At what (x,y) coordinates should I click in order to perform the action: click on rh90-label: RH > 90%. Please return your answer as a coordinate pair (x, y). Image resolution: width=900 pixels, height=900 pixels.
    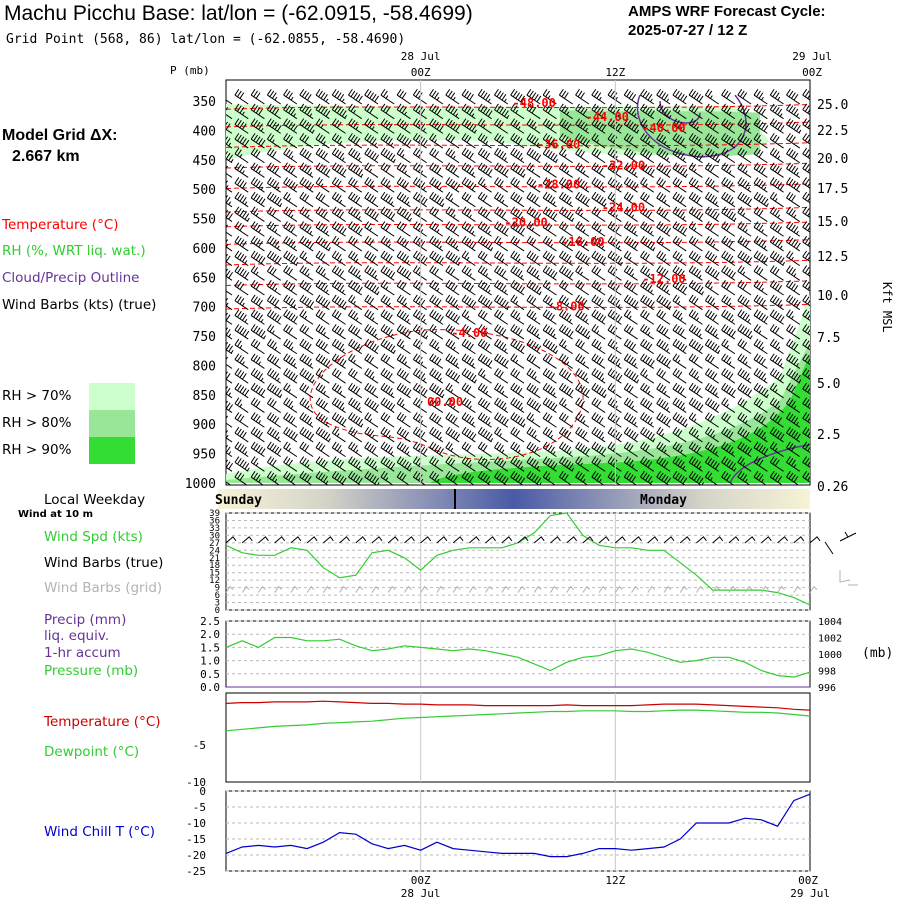
    Looking at the image, I should click on (37, 450).